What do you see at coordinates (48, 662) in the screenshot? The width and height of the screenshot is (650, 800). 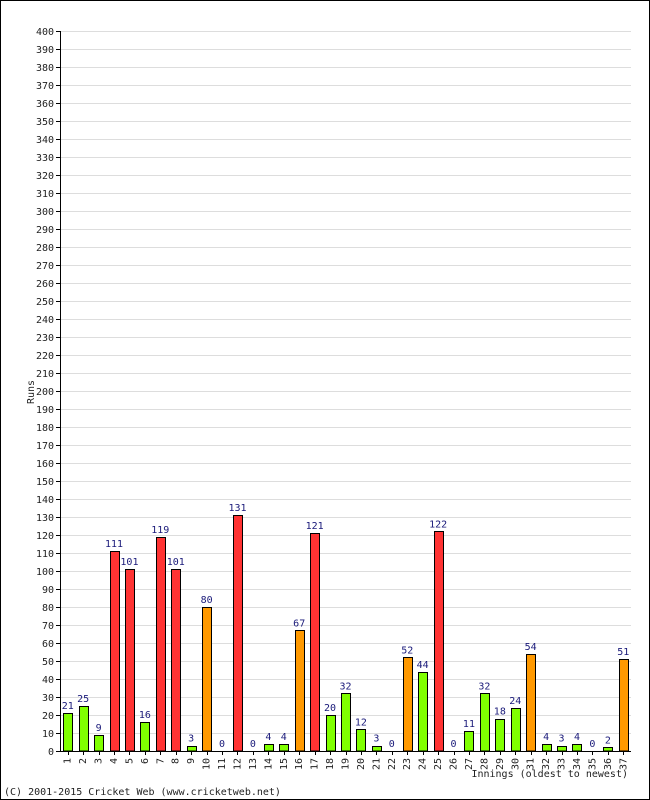 I see `y-tick-label: 50` at bounding box center [48, 662].